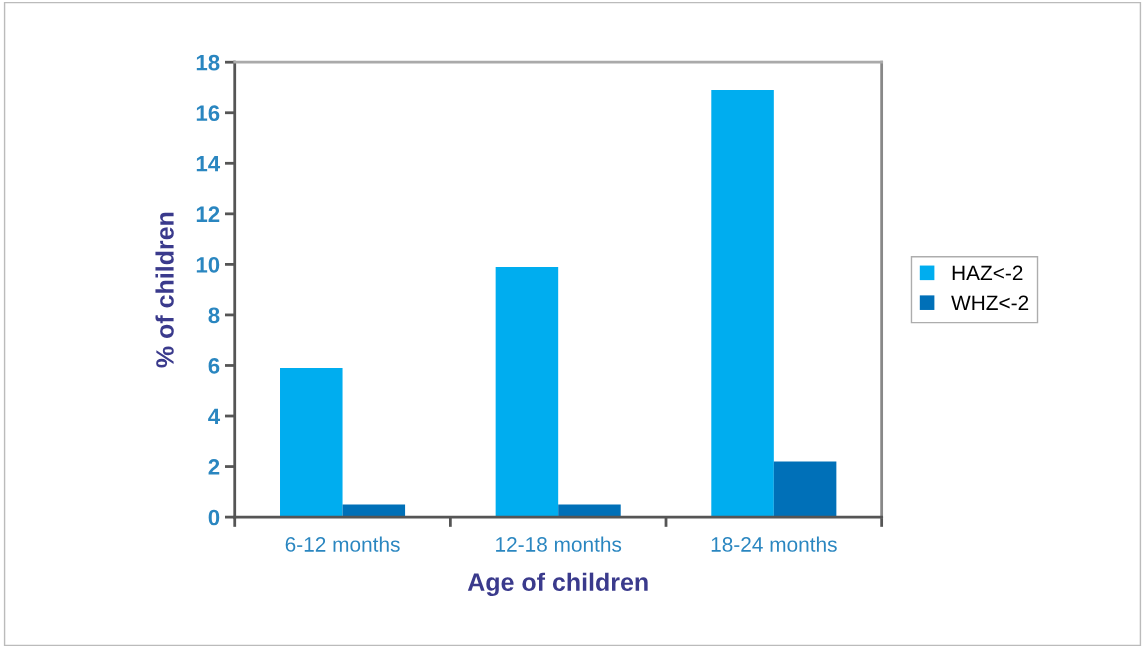 This screenshot has height=648, width=1145. Describe the element at coordinates (559, 544) in the screenshot. I see `x-tick-label: 12-18 months` at that location.